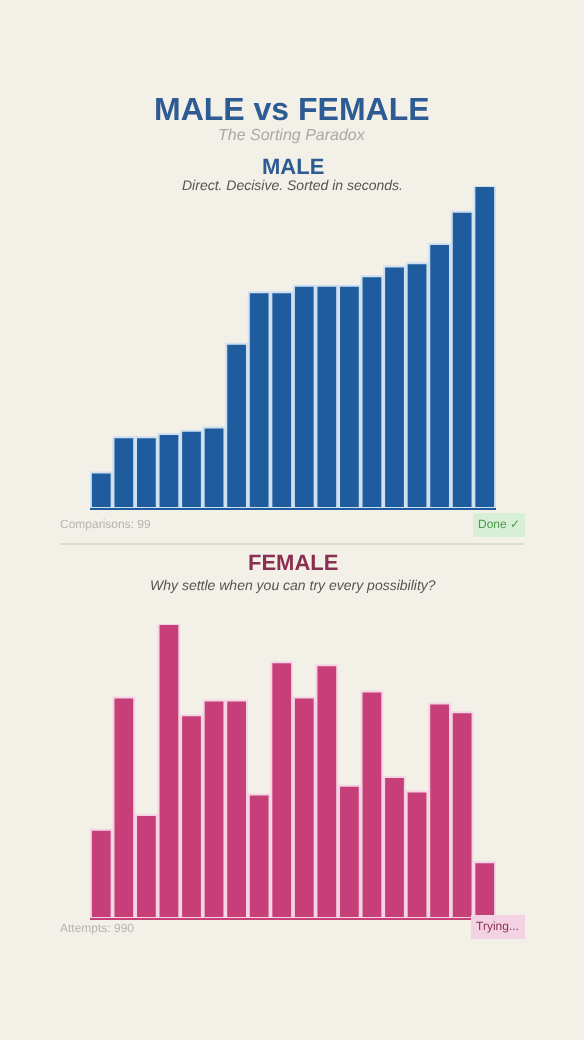  I want to click on text: MALE vs FEMALE, so click(292, 111).